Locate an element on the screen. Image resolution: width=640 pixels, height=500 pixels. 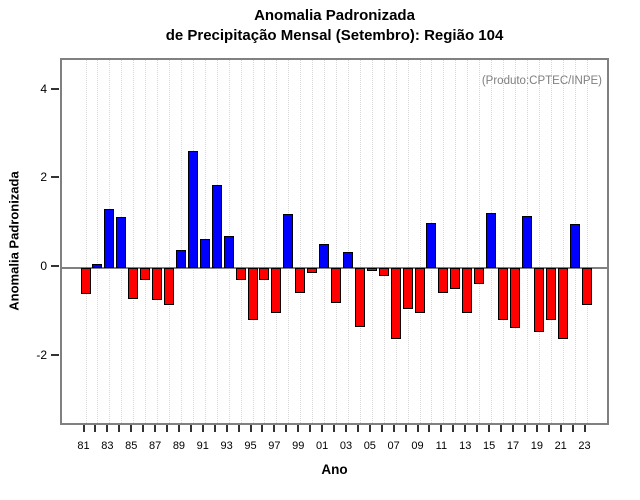
x-tick-label: 95 is located at coordinates (250, 446).